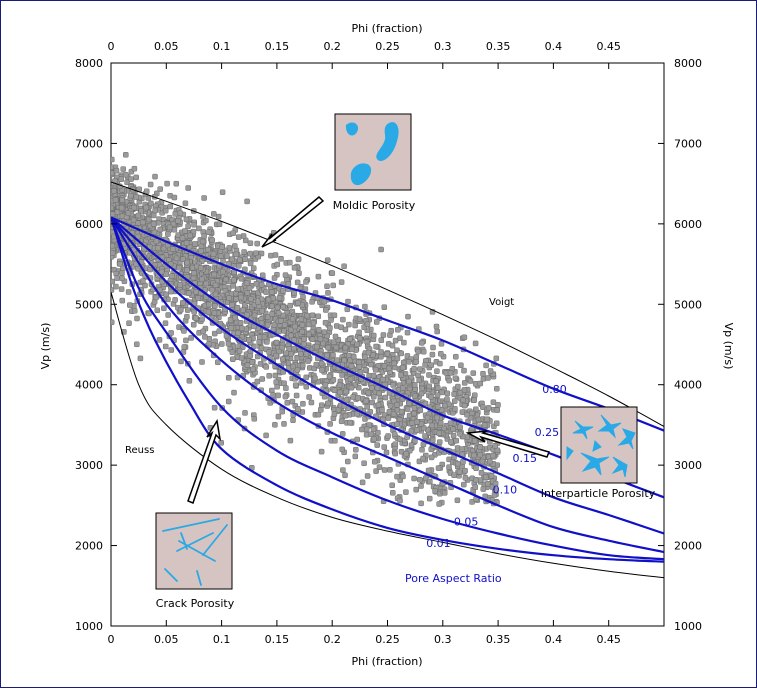 The image size is (757, 689). What do you see at coordinates (89, 224) in the screenshot?
I see `y-tick-label-left: 6000` at bounding box center [89, 224].